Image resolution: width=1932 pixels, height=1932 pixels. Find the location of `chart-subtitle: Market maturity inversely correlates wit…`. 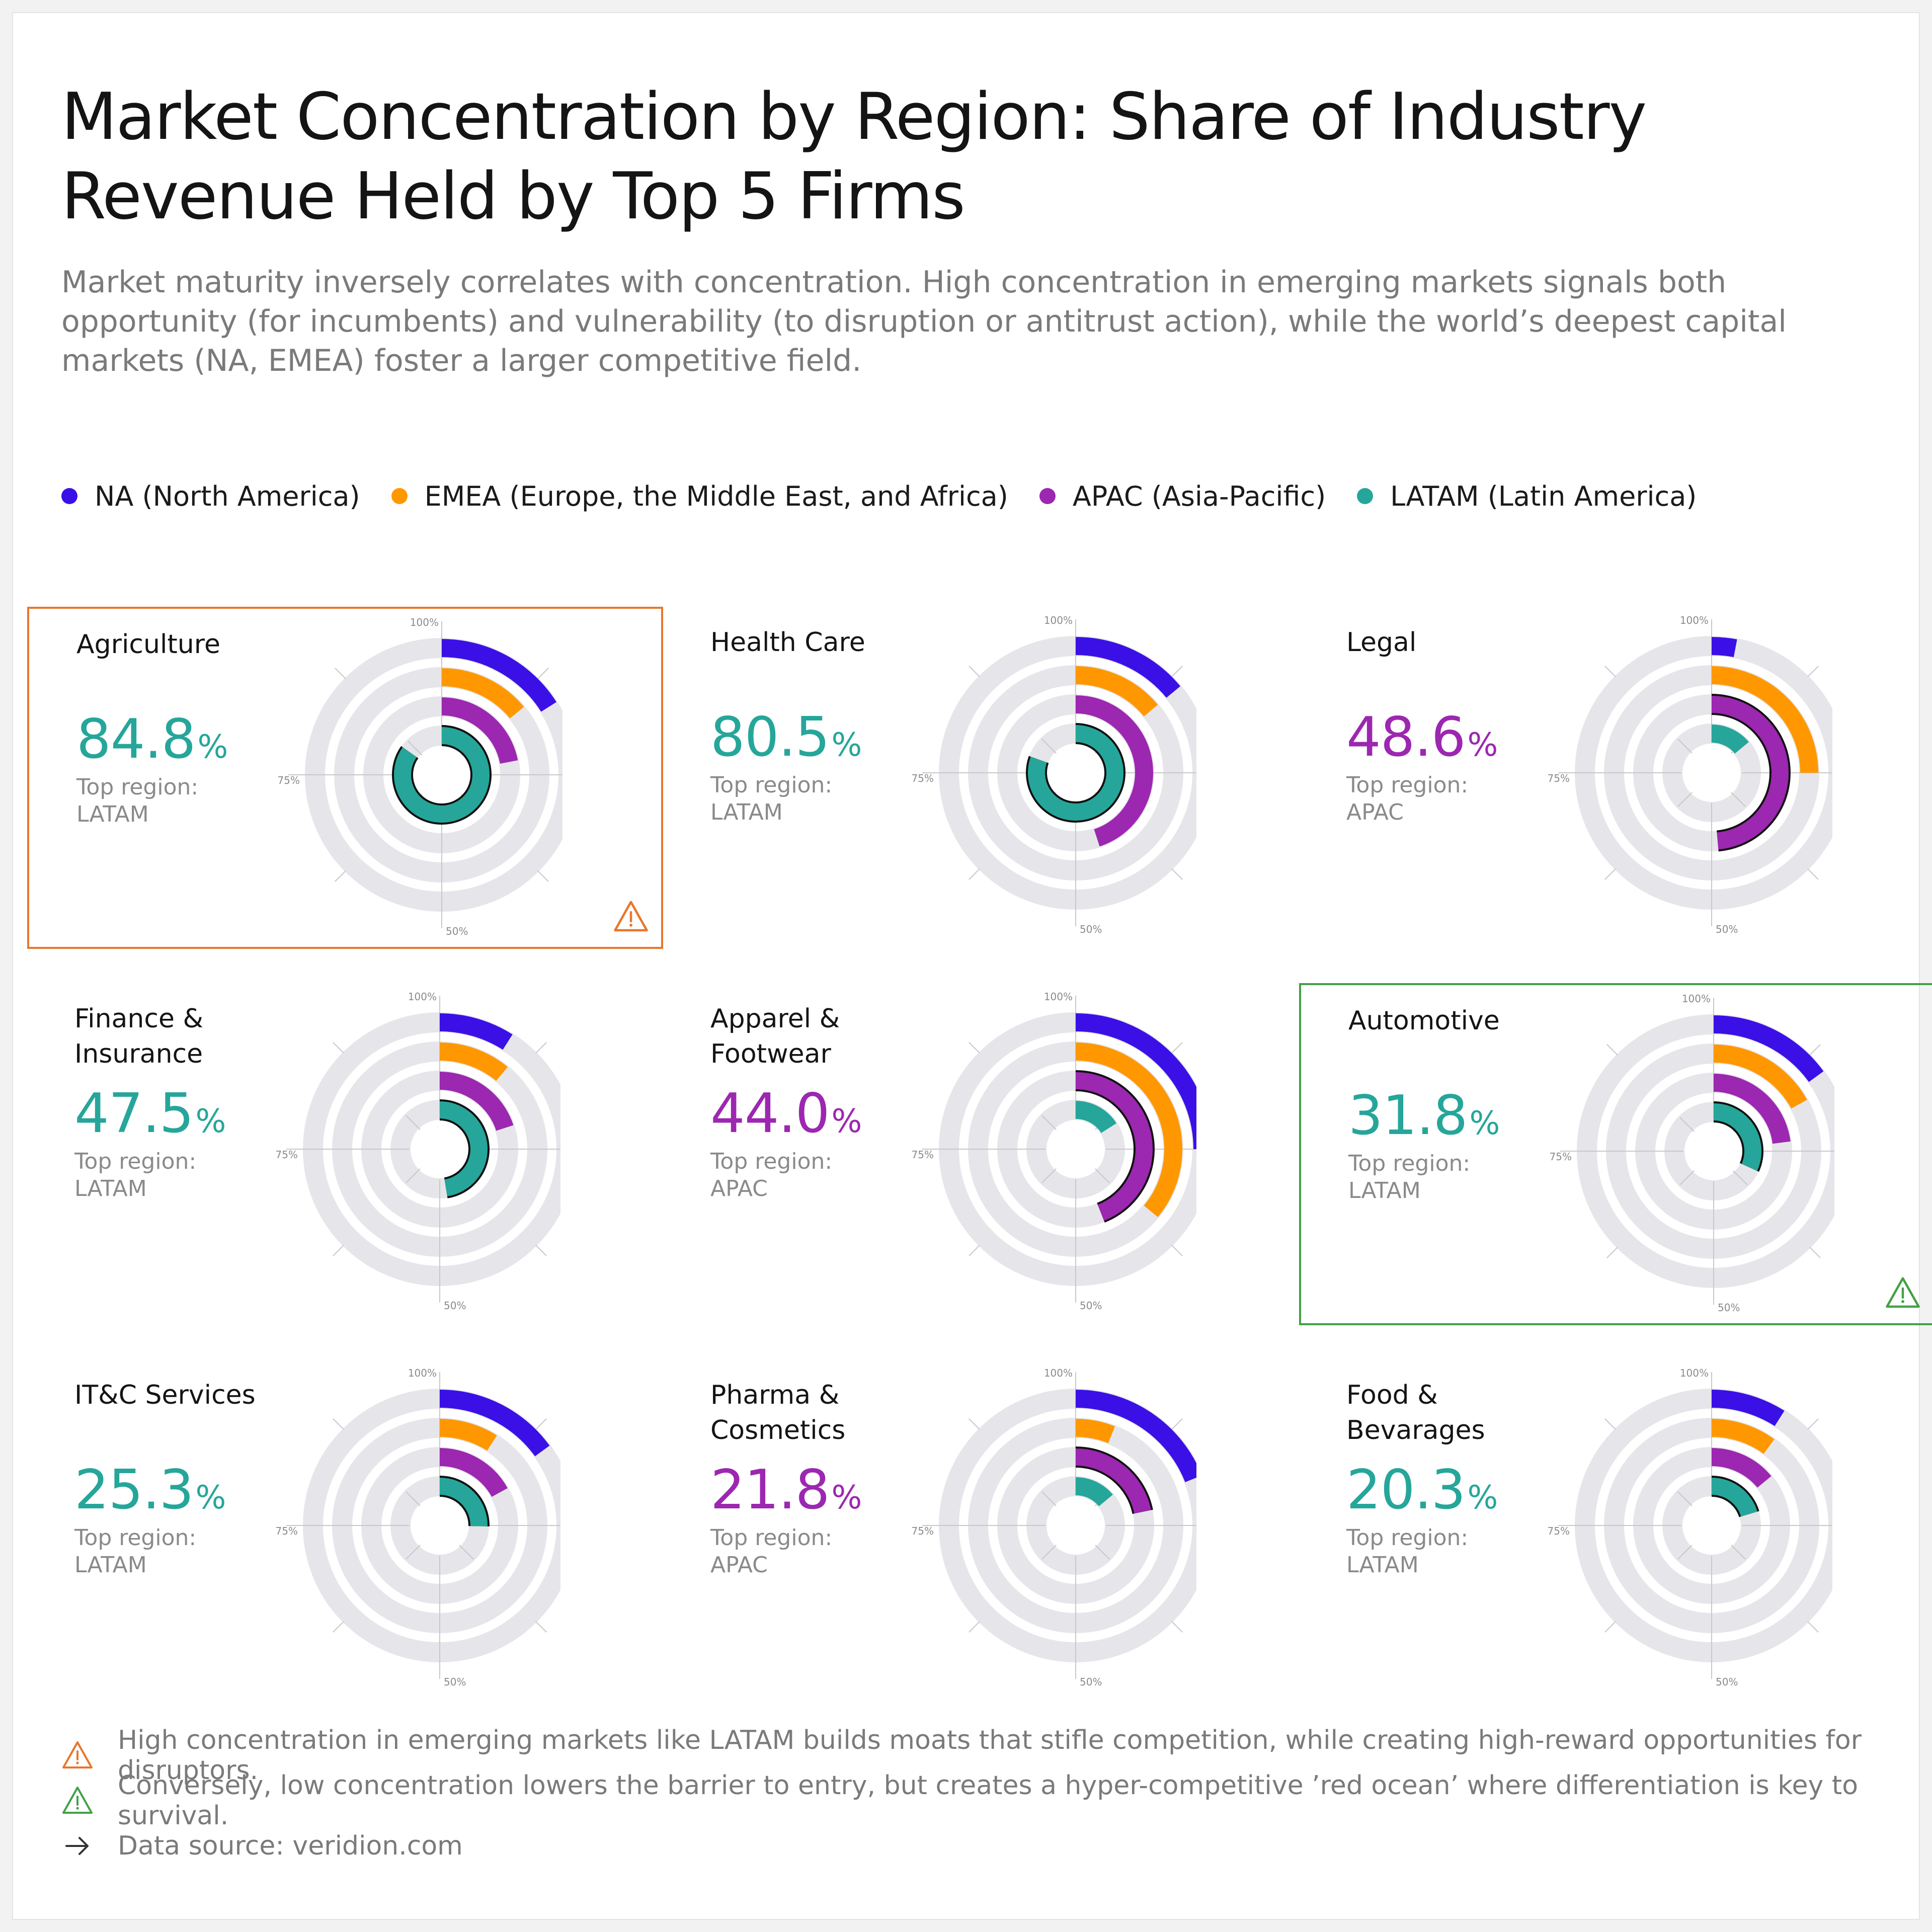

chart-subtitle: Market maturity inversely correlates wit… is located at coordinates (924, 321).